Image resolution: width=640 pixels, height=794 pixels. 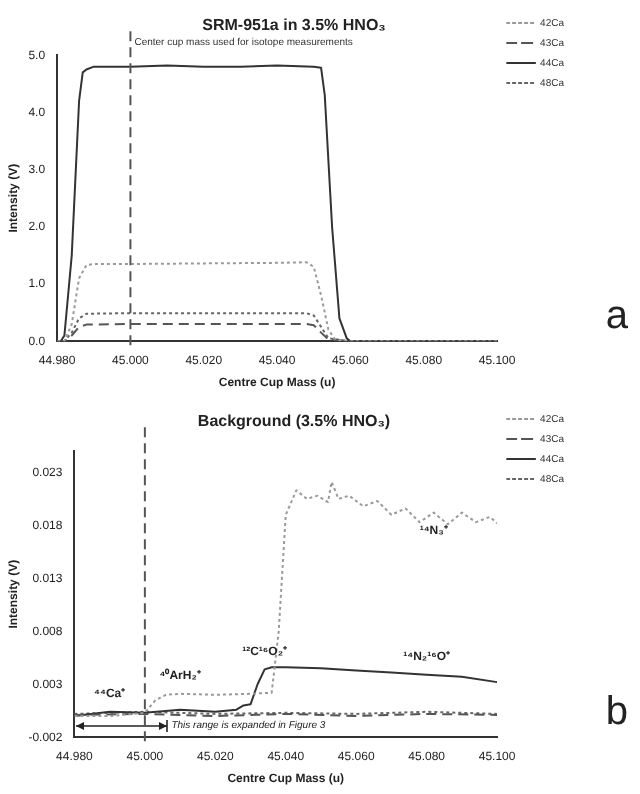 What do you see at coordinates (294, 25) in the screenshot?
I see `chart-title: SRM-951a in 3.5% HNO₃` at bounding box center [294, 25].